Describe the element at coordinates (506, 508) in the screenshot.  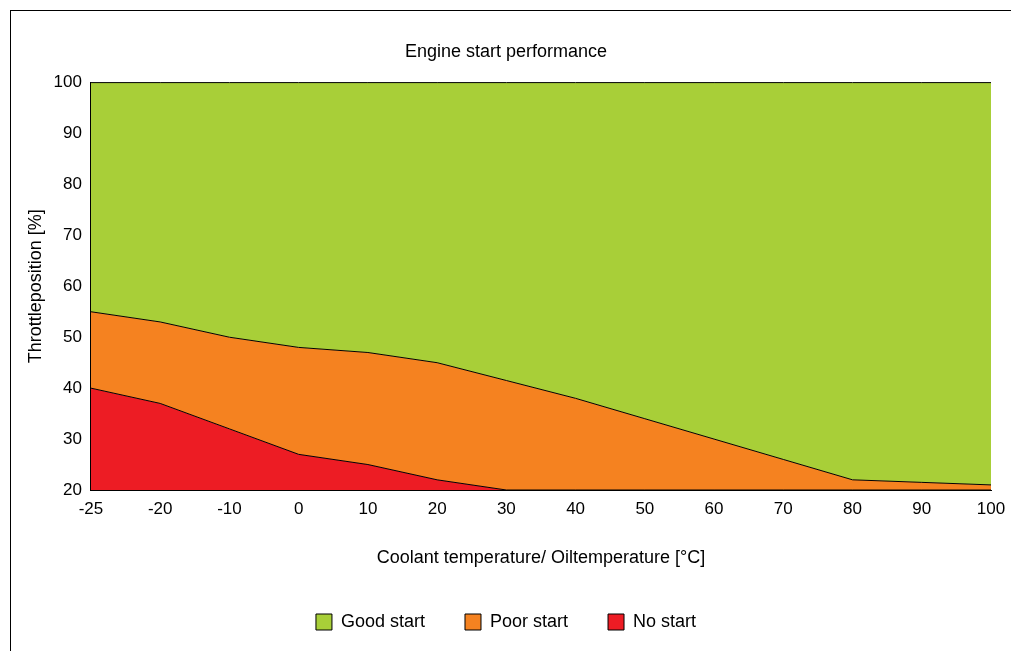
I see `x-tick-label: 30` at that location.